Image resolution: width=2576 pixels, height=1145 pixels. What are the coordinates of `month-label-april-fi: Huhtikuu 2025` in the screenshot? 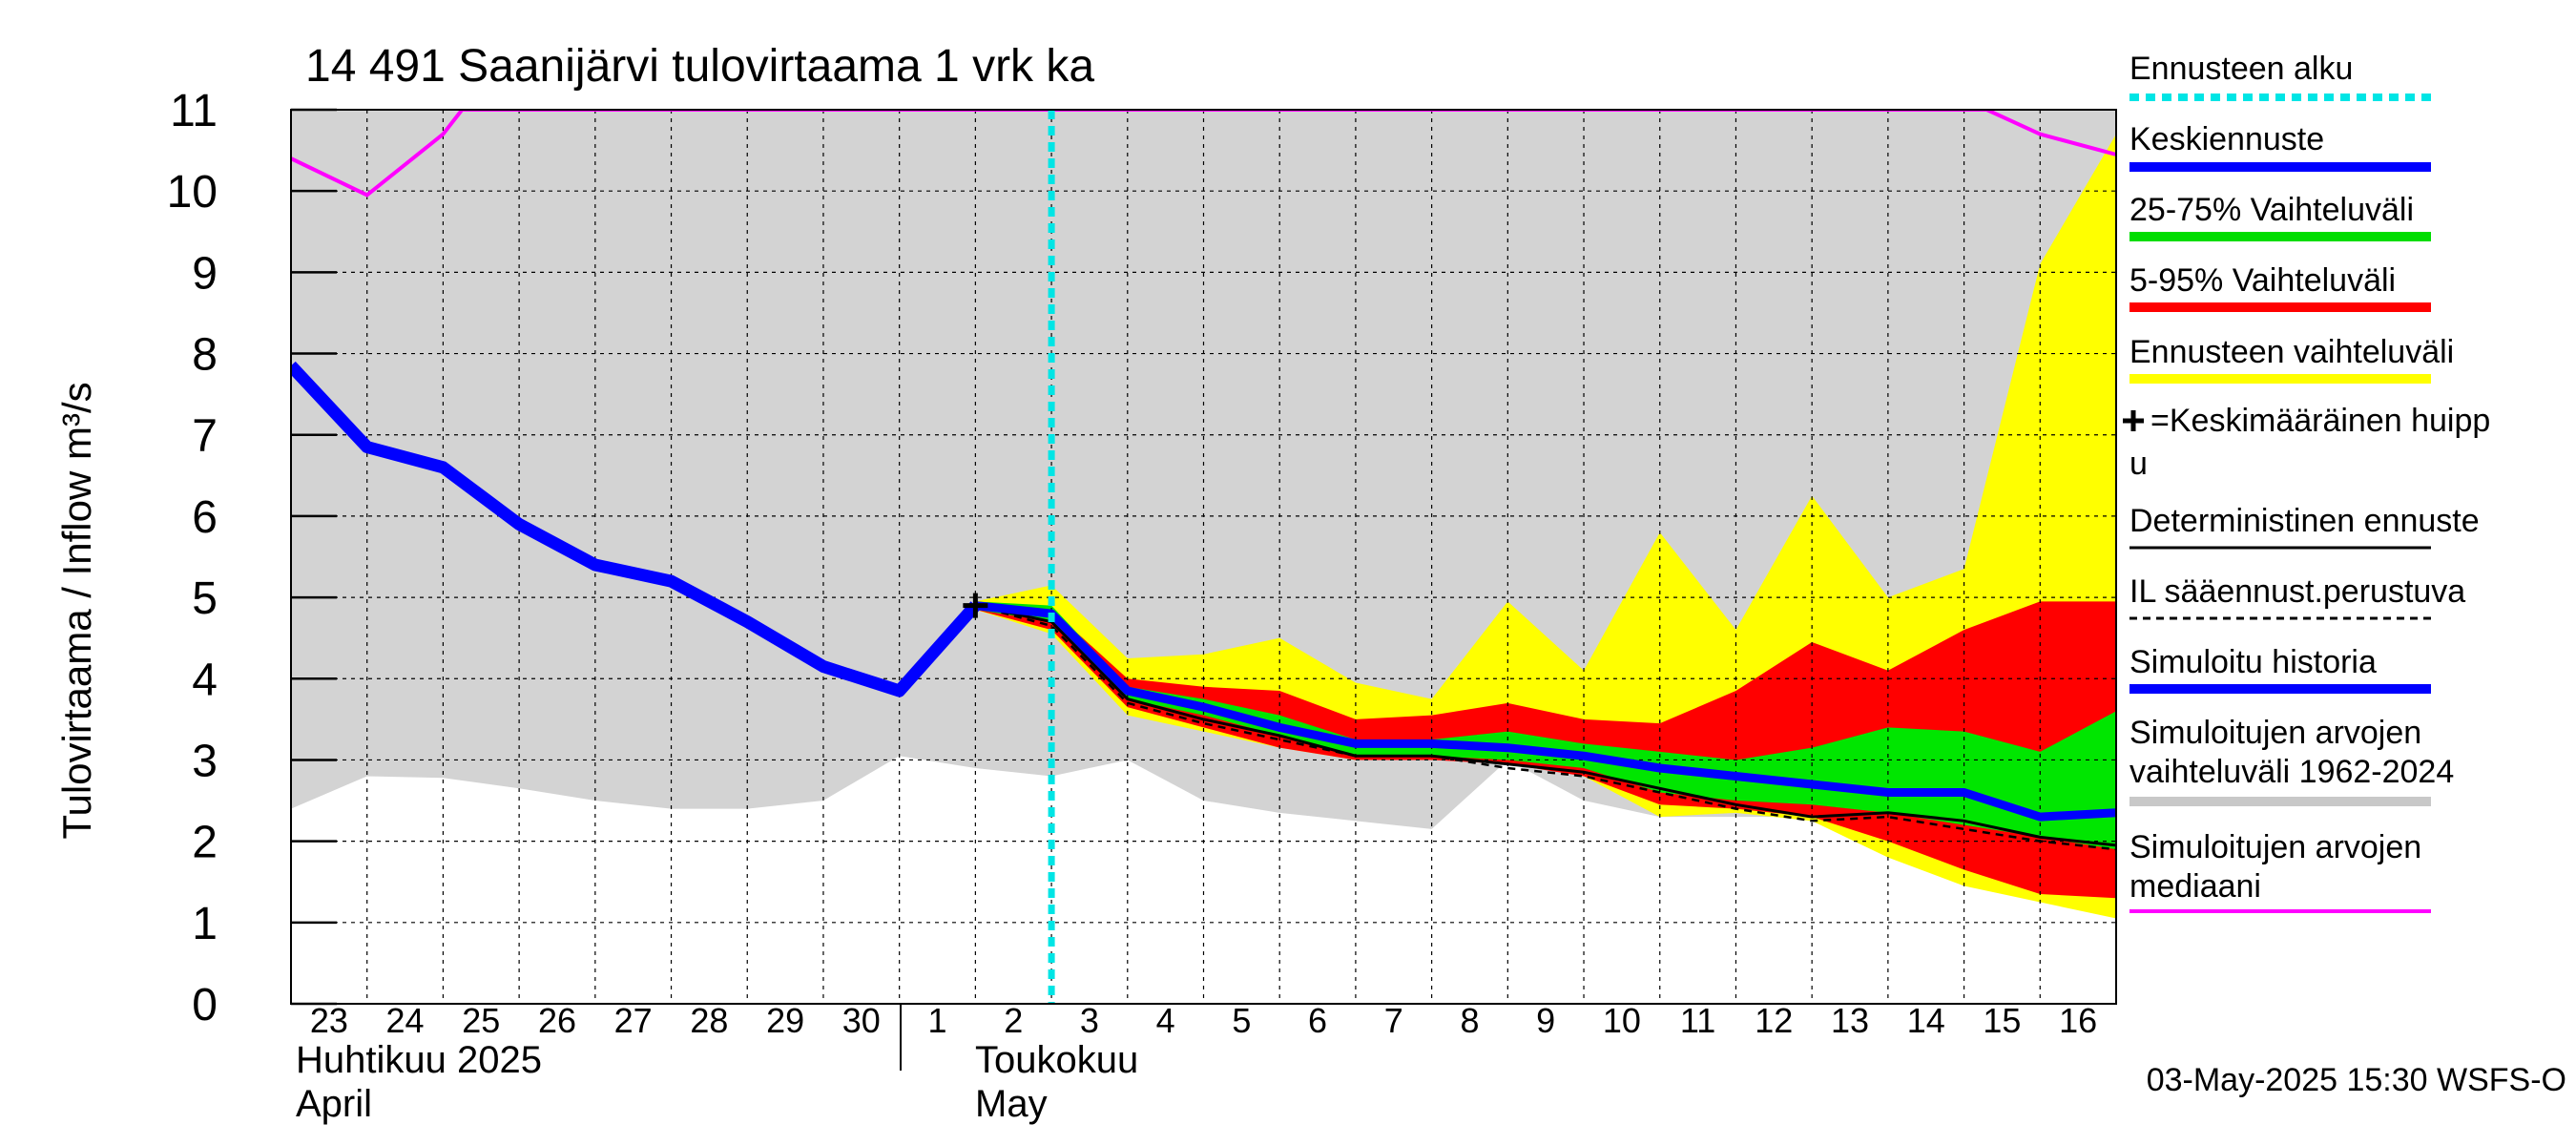 It's located at (419, 1060).